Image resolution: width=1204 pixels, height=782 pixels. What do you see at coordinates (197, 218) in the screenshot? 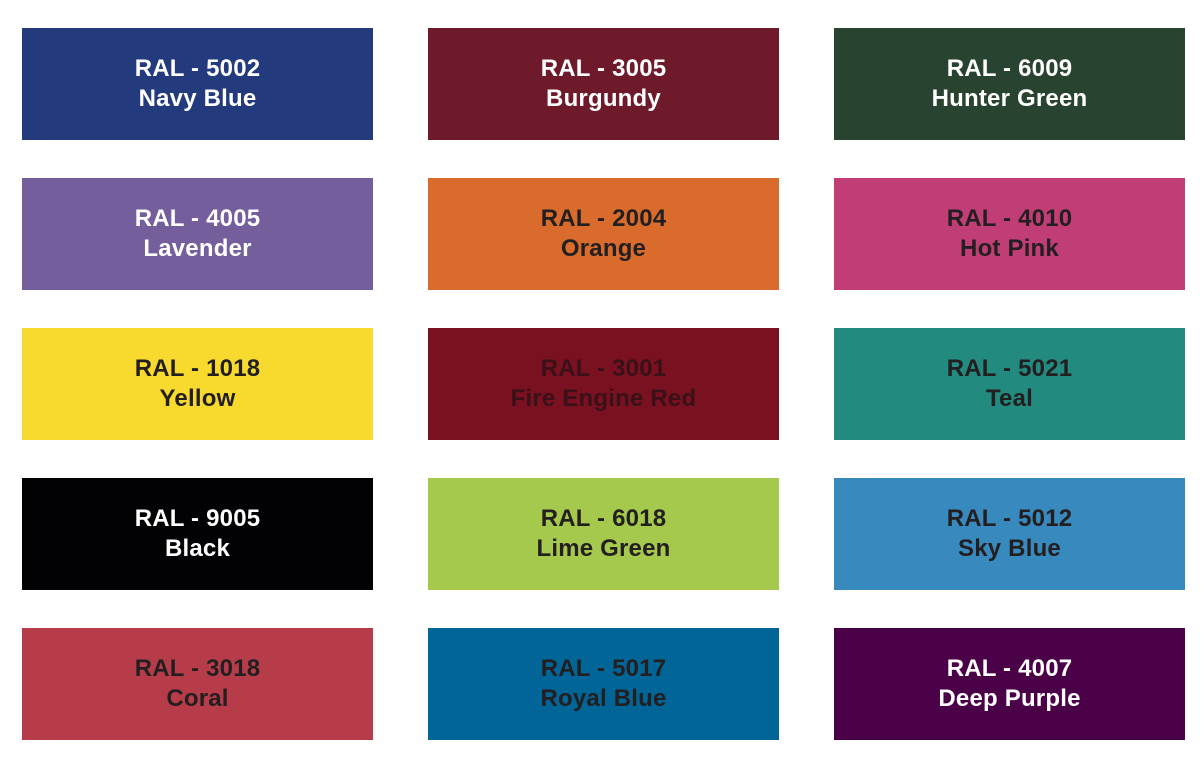
I see `swatch-code: RAL - 4005` at bounding box center [197, 218].